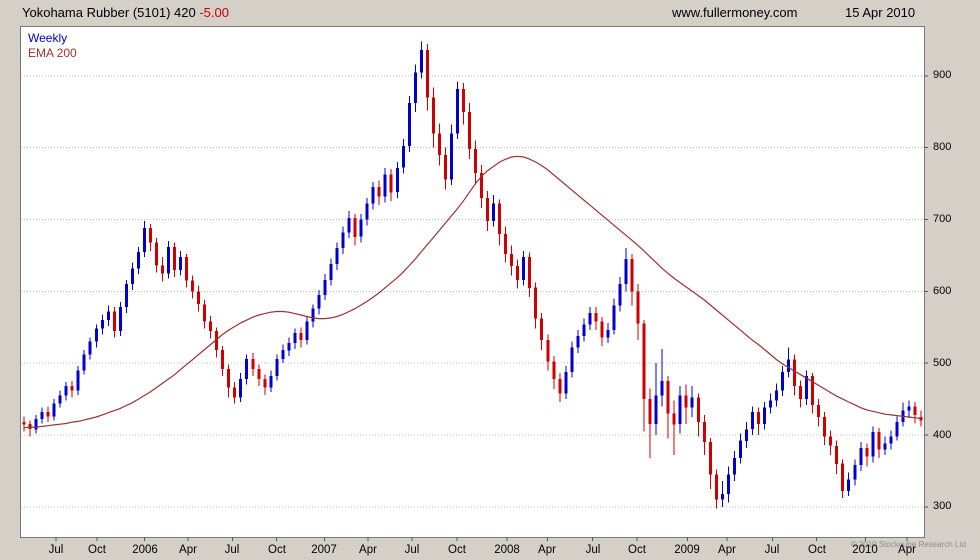 Image resolution: width=980 pixels, height=560 pixels. What do you see at coordinates (48, 38) in the screenshot?
I see `legend-weekly-label: Weekly` at bounding box center [48, 38].